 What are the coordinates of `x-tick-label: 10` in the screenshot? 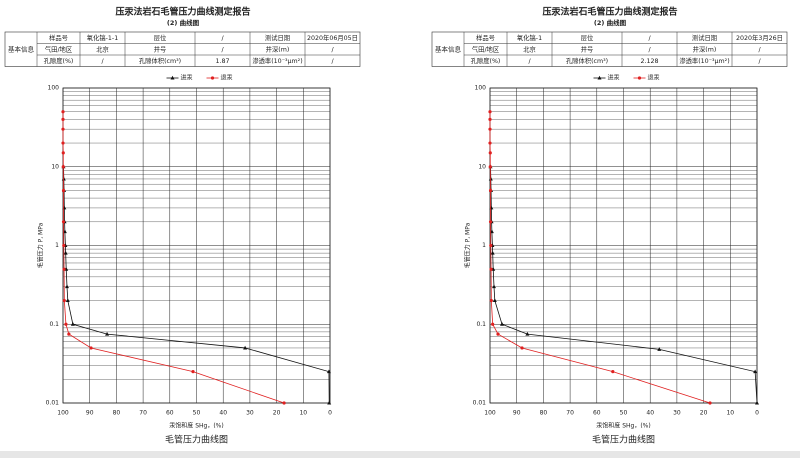 It's located at (730, 413).